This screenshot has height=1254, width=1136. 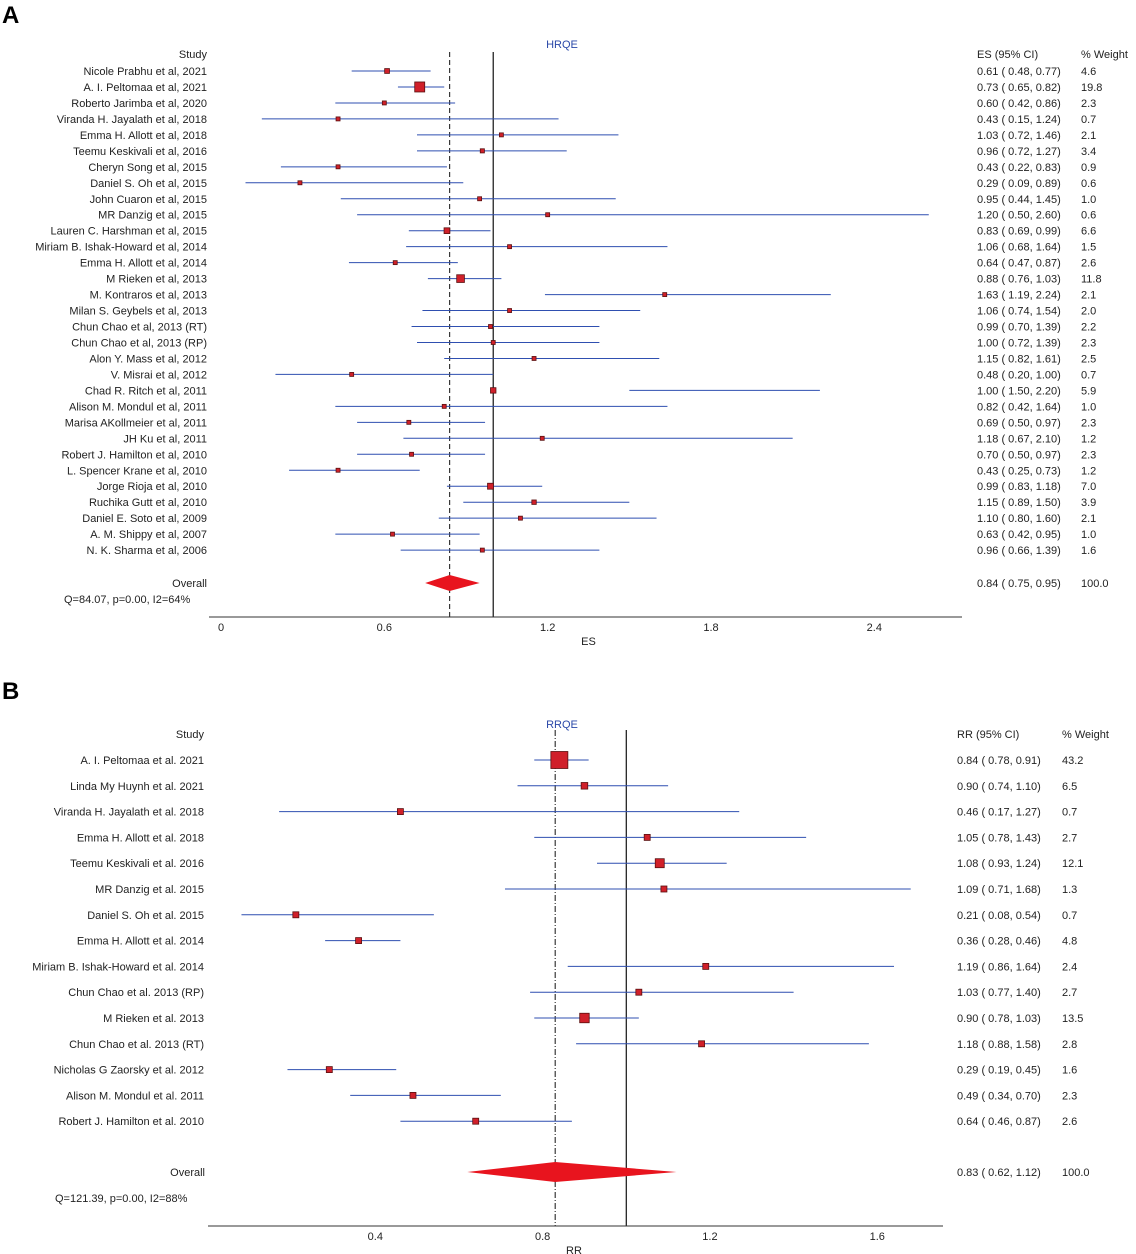 I want to click on study-label: Linda My Huynh et al. 2021, so click(x=137, y=787).